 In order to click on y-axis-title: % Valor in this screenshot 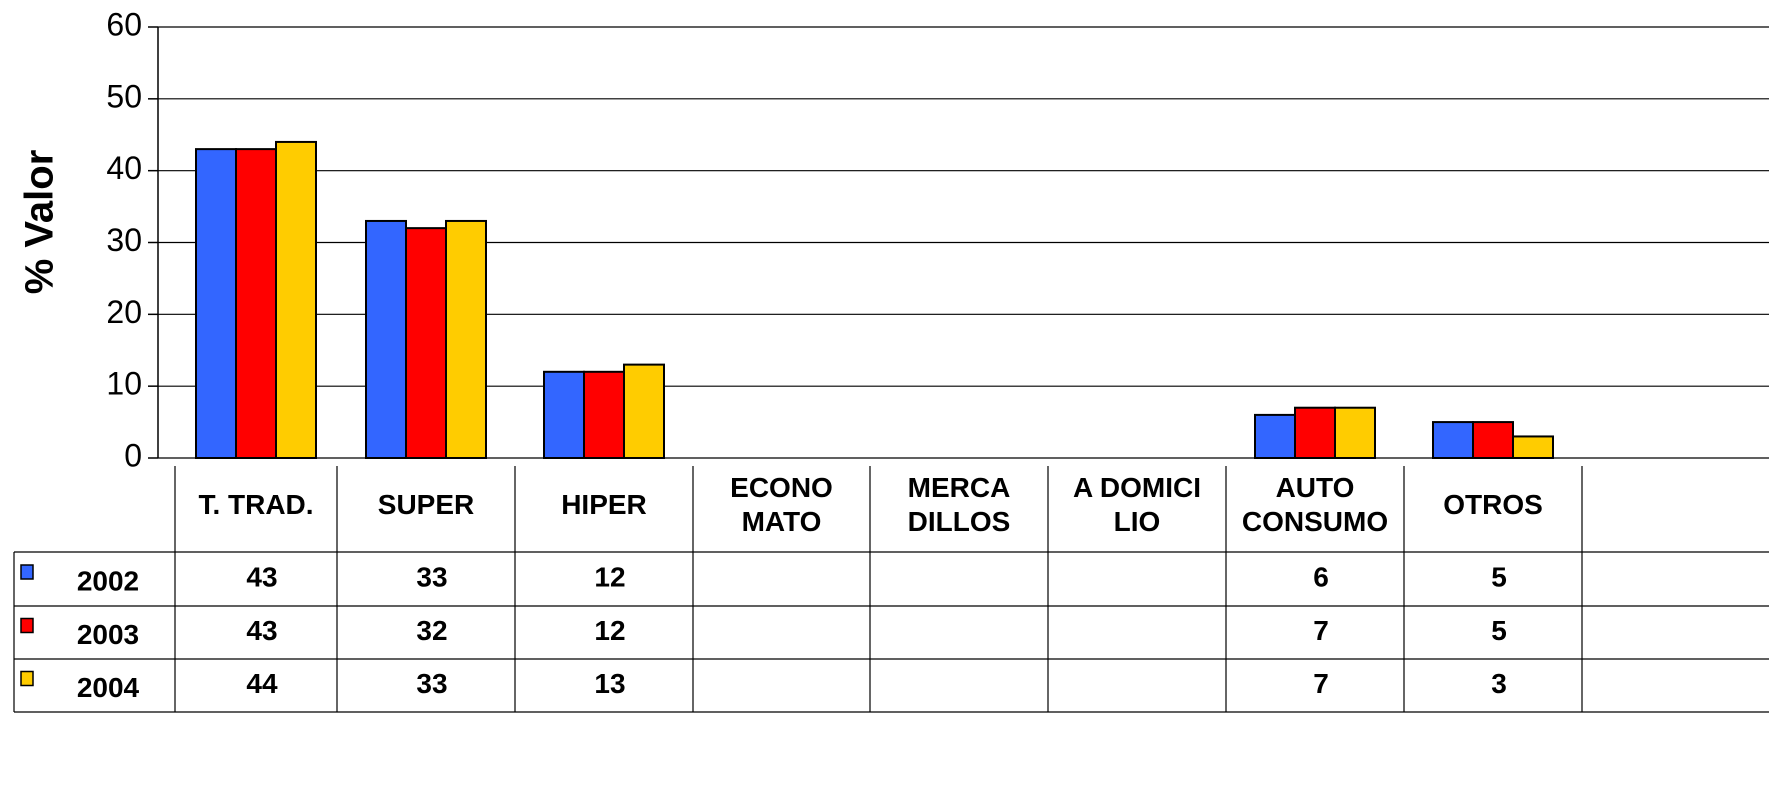, I will do `click(40, 222)`.